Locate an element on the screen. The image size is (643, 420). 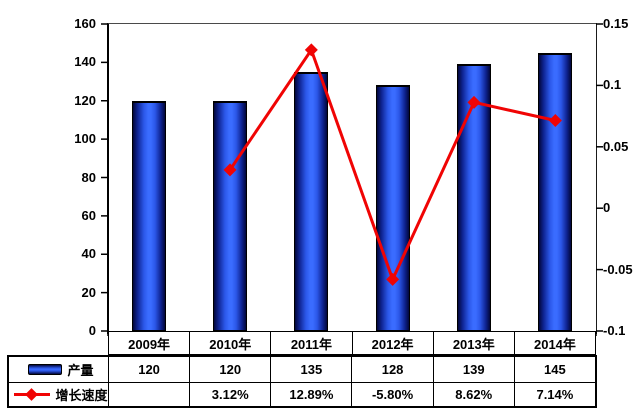
line-legend-swatch-icon is located at coordinates (32, 394).